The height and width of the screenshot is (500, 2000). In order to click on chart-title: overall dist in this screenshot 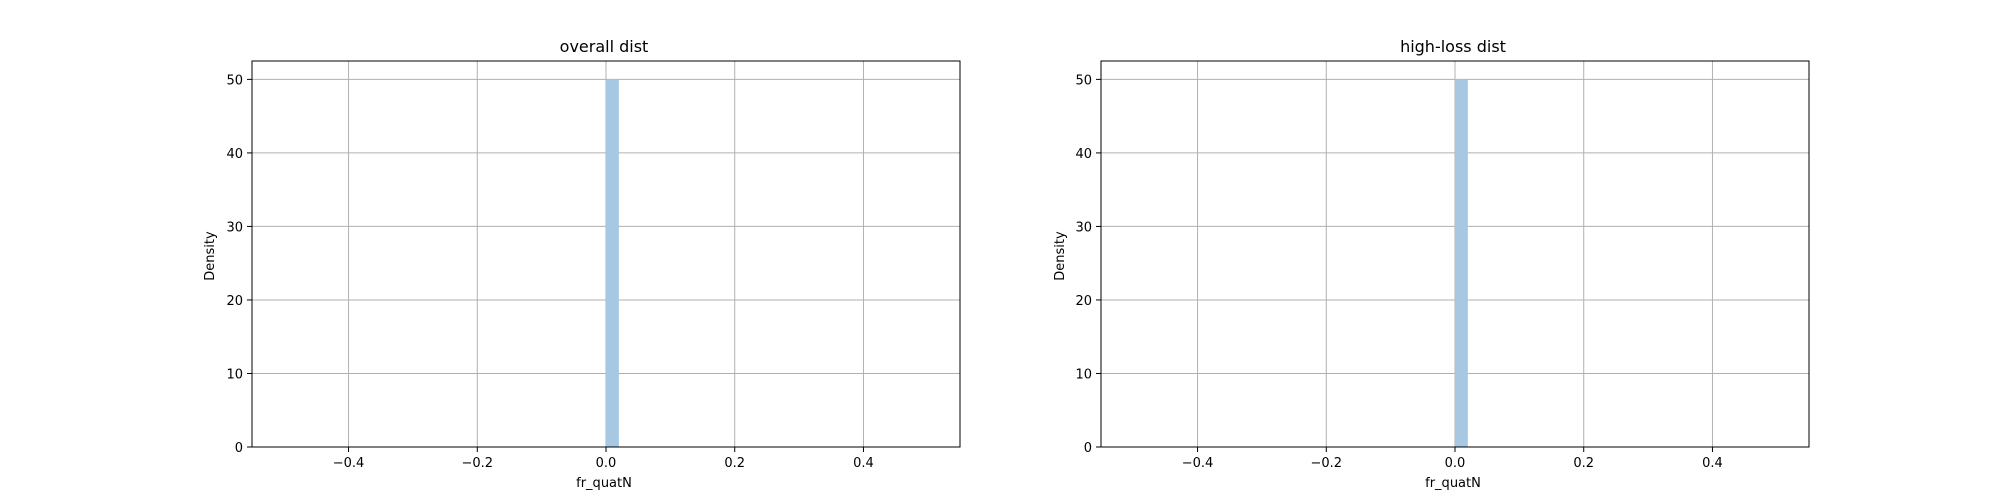, I will do `click(604, 46)`.